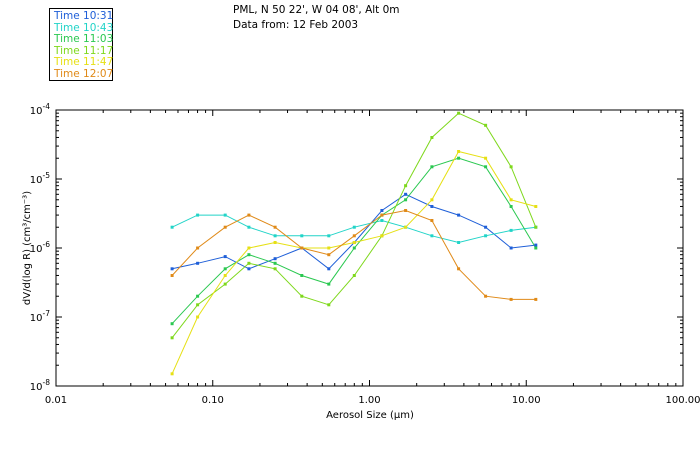 The height and width of the screenshot is (450, 700). I want to click on x-tick-label: 0.10, so click(213, 400).